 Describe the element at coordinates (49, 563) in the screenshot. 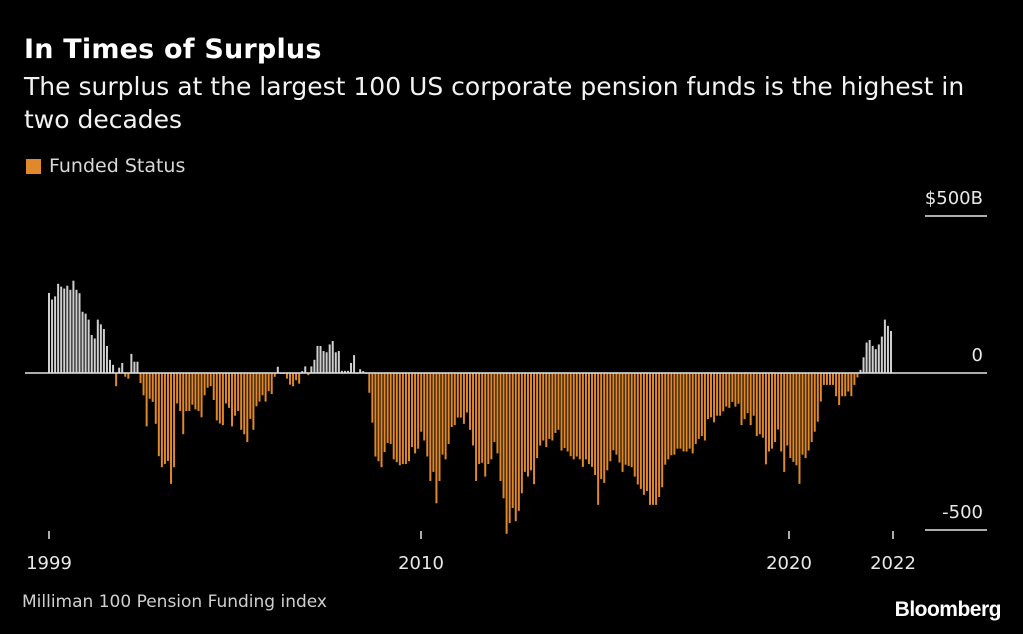

I see `x-tick-label: 1999` at that location.